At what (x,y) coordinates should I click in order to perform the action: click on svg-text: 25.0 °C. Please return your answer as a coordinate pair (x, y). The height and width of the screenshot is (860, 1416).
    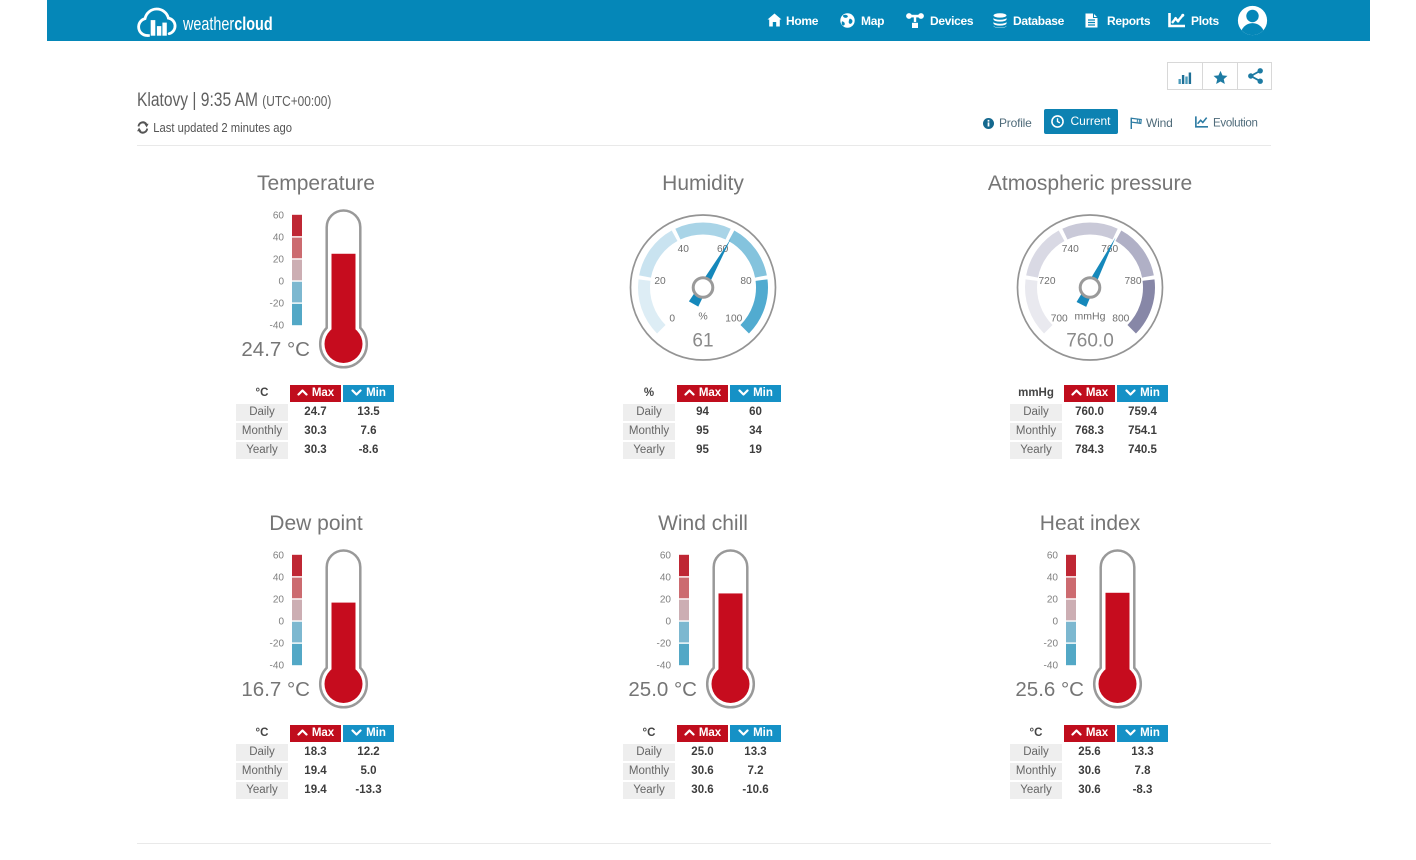
    Looking at the image, I should click on (662, 689).